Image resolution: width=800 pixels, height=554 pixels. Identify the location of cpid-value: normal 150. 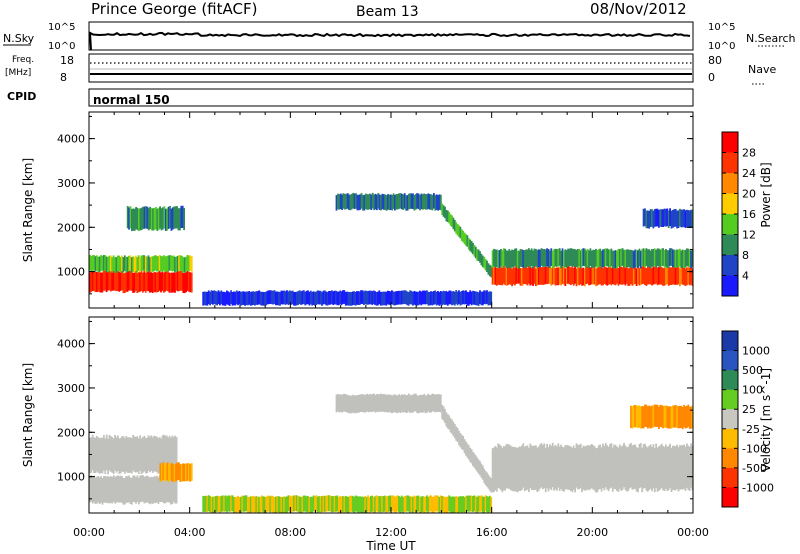
(131, 100).